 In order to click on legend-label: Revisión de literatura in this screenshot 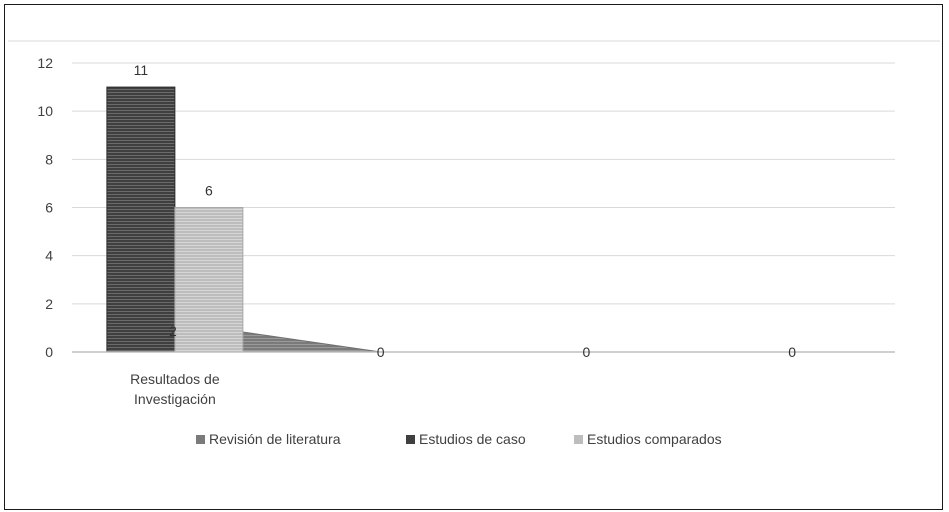, I will do `click(275, 439)`.